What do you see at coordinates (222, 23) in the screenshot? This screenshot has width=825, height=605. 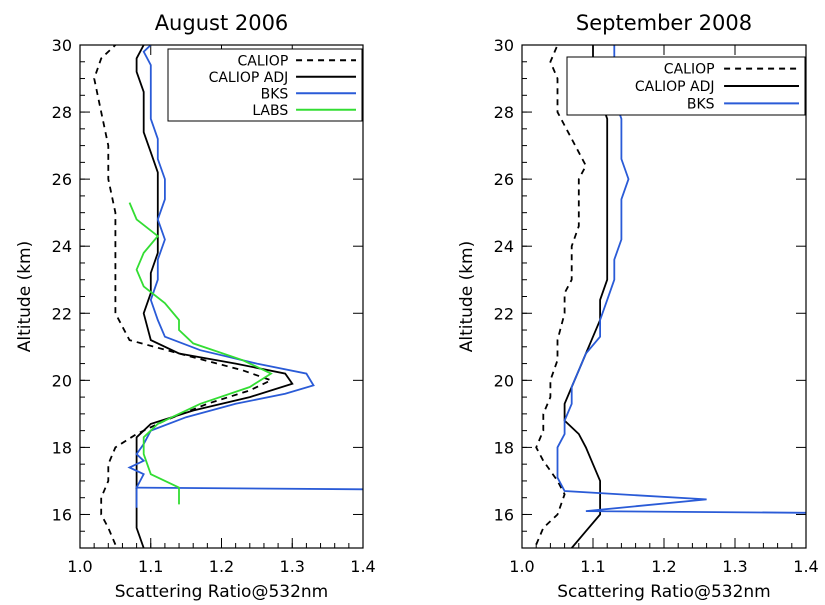 I see `chart-title: August 2006` at bounding box center [222, 23].